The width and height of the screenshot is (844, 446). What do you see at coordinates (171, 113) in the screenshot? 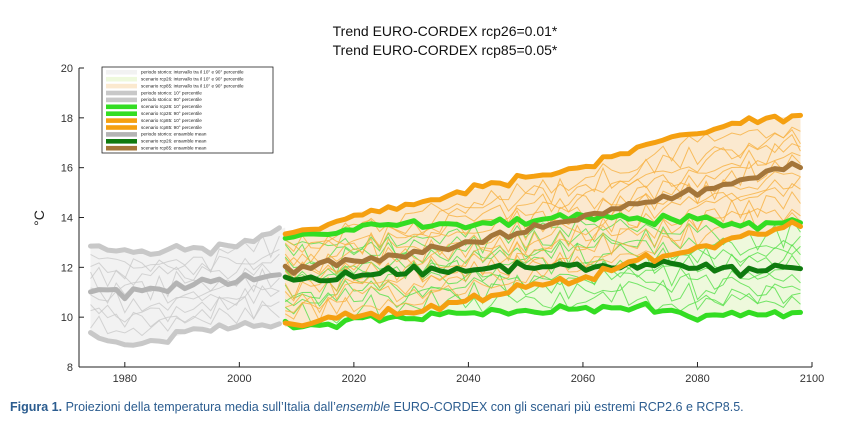
I see `legend-label: scenario rcp26: 90° percentile` at bounding box center [171, 113].